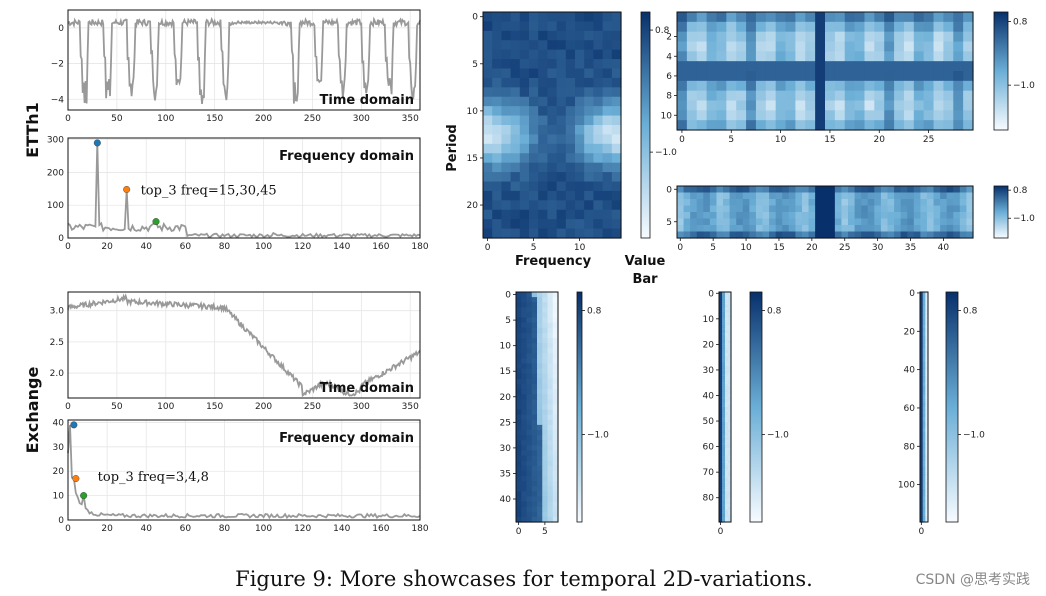  I want to click on x-tick-label: 30, so click(878, 248).